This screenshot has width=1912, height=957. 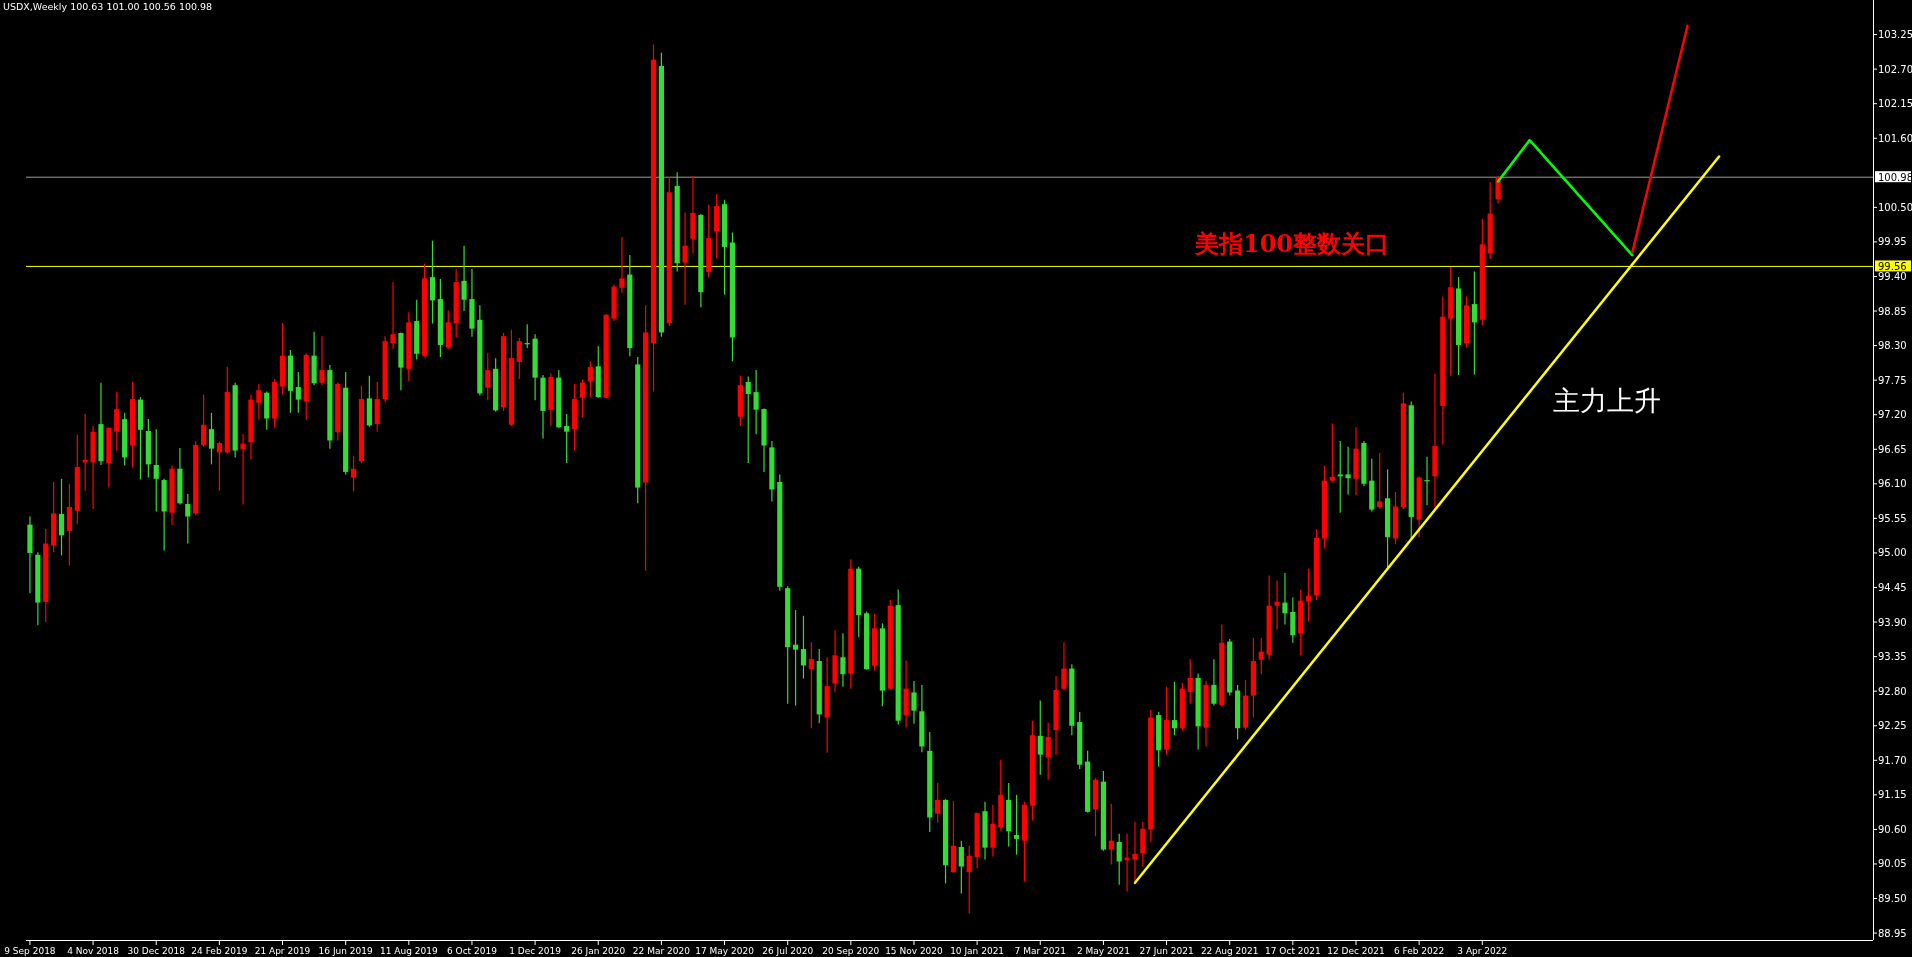 What do you see at coordinates (108, 6) in the screenshot?
I see `chart-title: USDX,Weekly 100.63 101.00 100.56 100.98` at bounding box center [108, 6].